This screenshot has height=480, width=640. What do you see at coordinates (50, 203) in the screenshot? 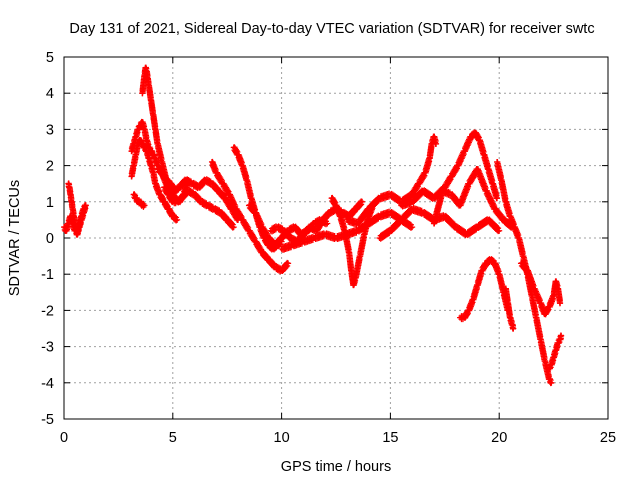
I see `y-tick-label: 1` at bounding box center [50, 203].